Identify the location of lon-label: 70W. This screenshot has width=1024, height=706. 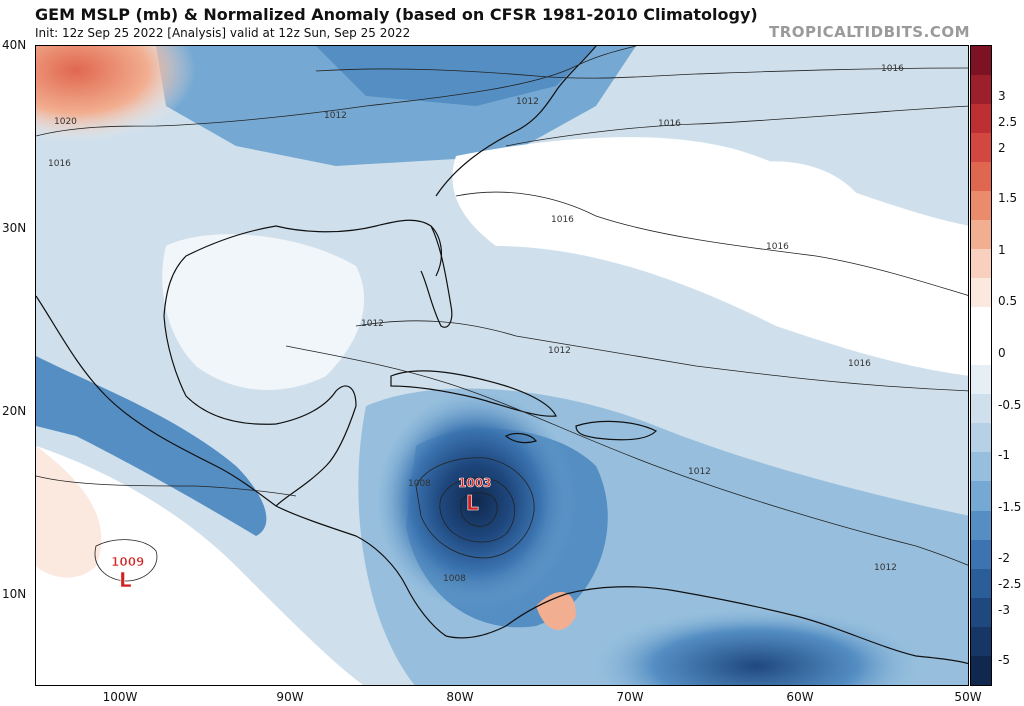
(630, 697).